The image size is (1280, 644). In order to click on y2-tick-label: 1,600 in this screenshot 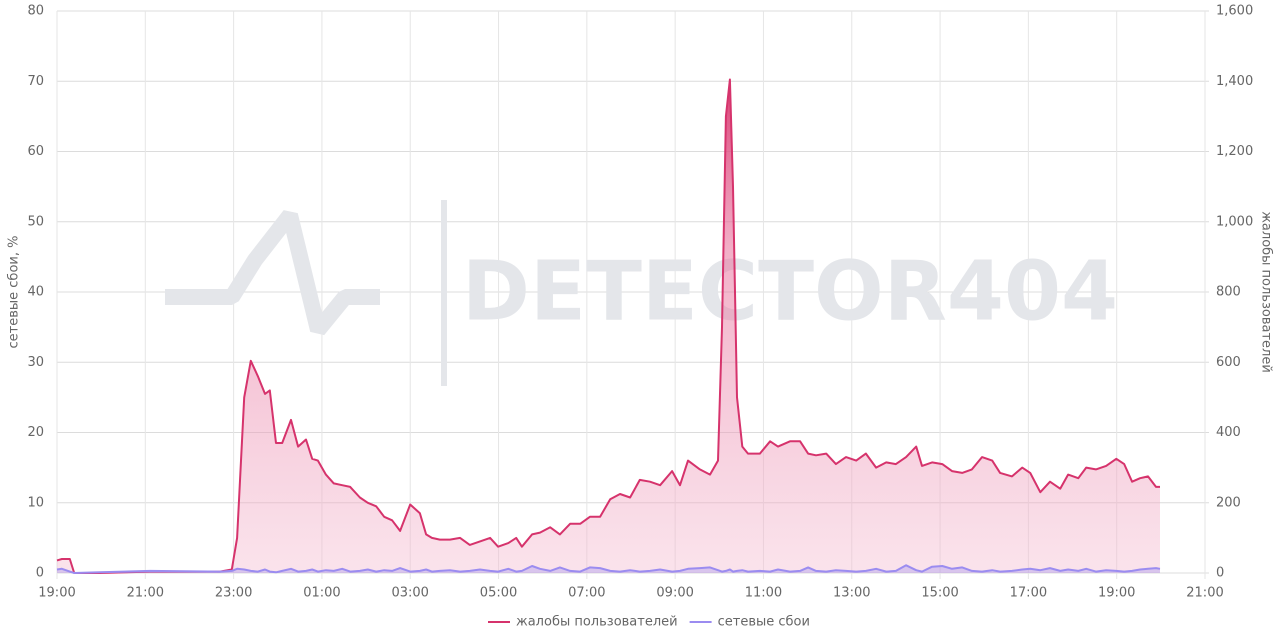, I will do `click(1234, 11)`.